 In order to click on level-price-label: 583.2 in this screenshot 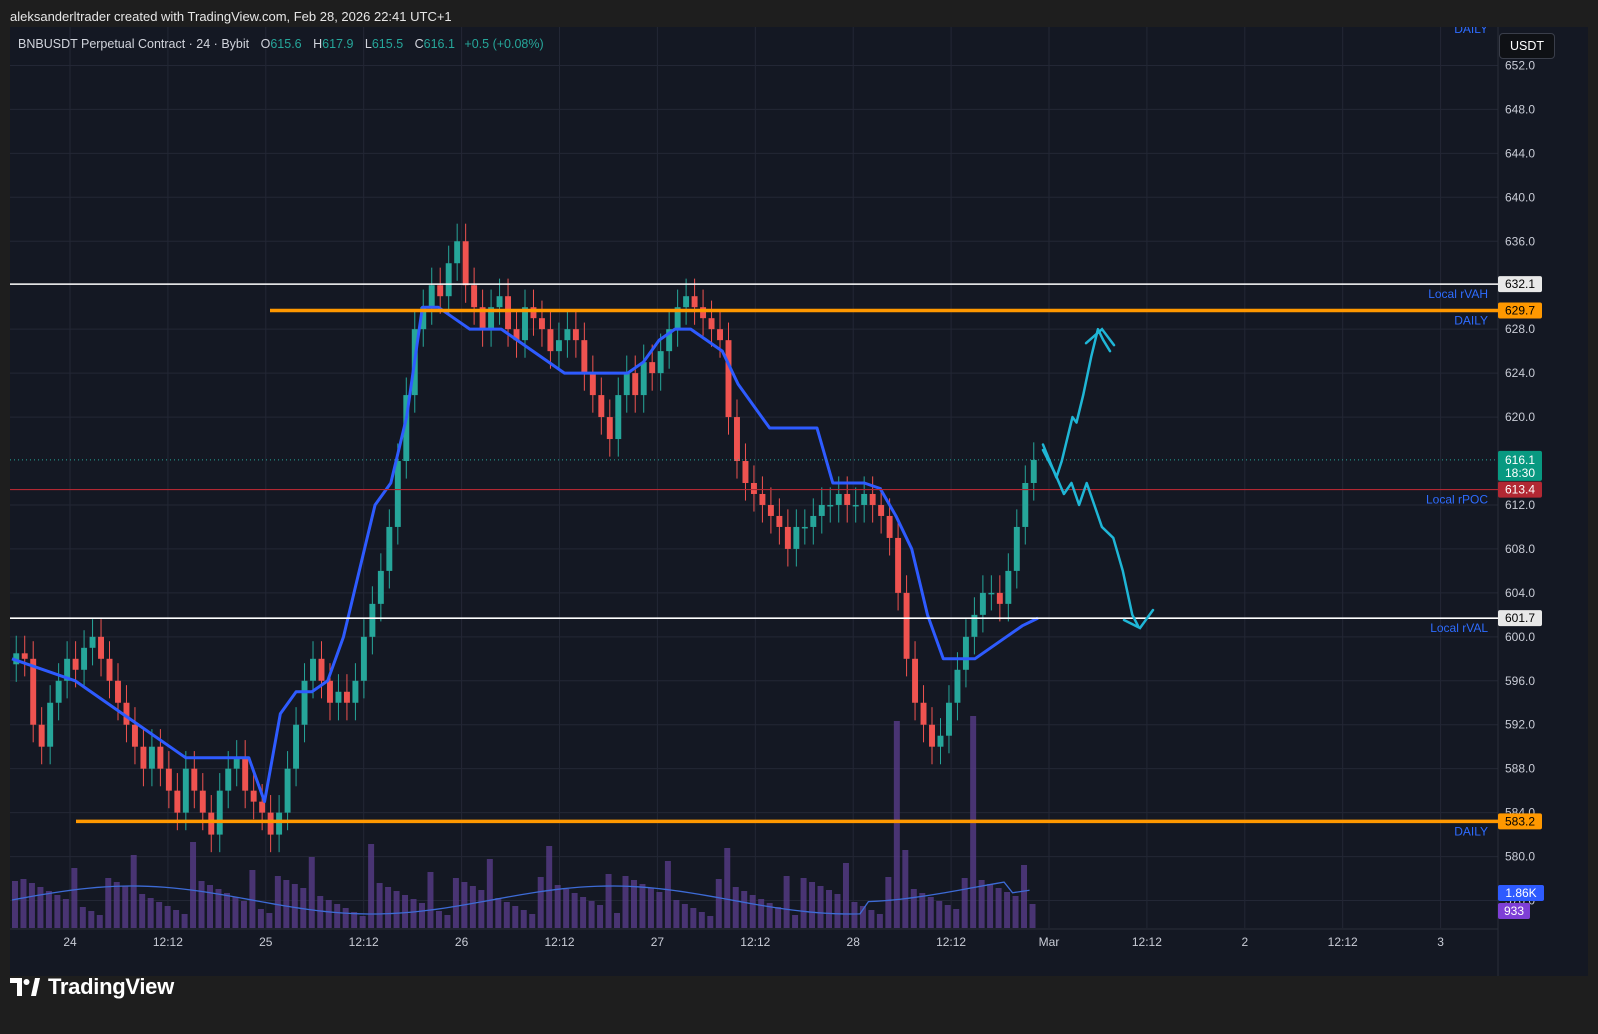, I will do `click(1520, 821)`.